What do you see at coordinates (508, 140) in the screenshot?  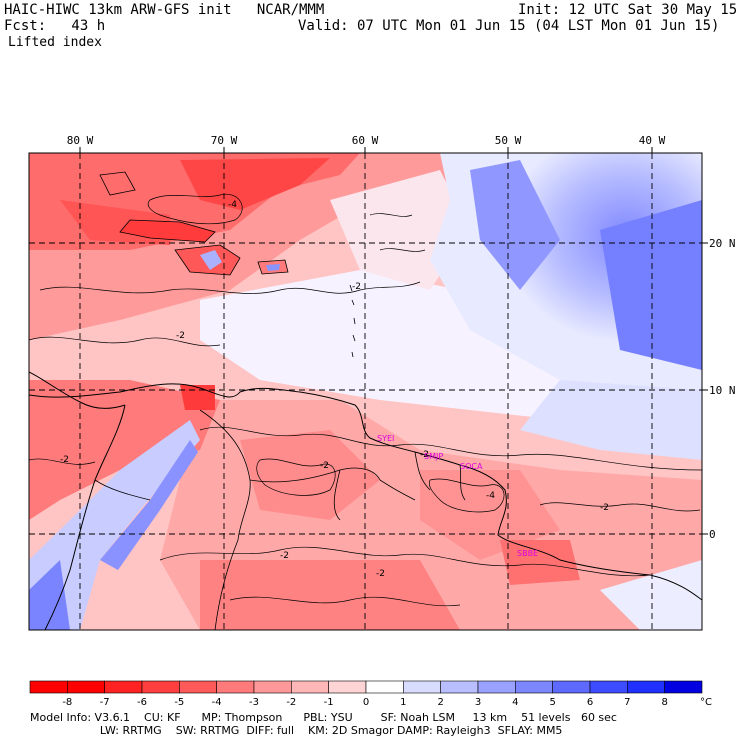 I see `lon-label-50w: 50 W` at bounding box center [508, 140].